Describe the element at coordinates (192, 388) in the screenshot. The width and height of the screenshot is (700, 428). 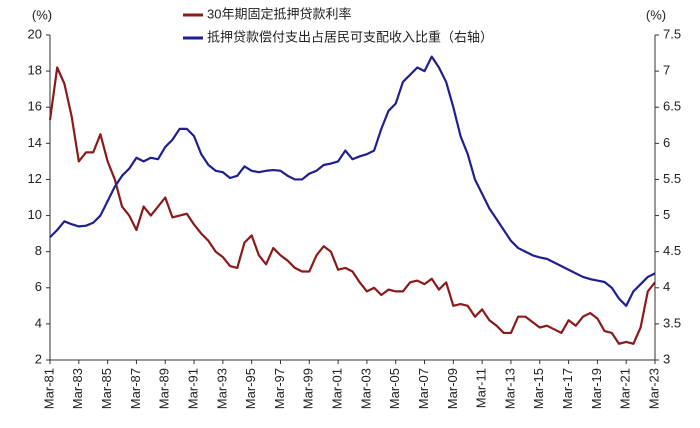
I see `x-tick-label: Mar-91` at that location.